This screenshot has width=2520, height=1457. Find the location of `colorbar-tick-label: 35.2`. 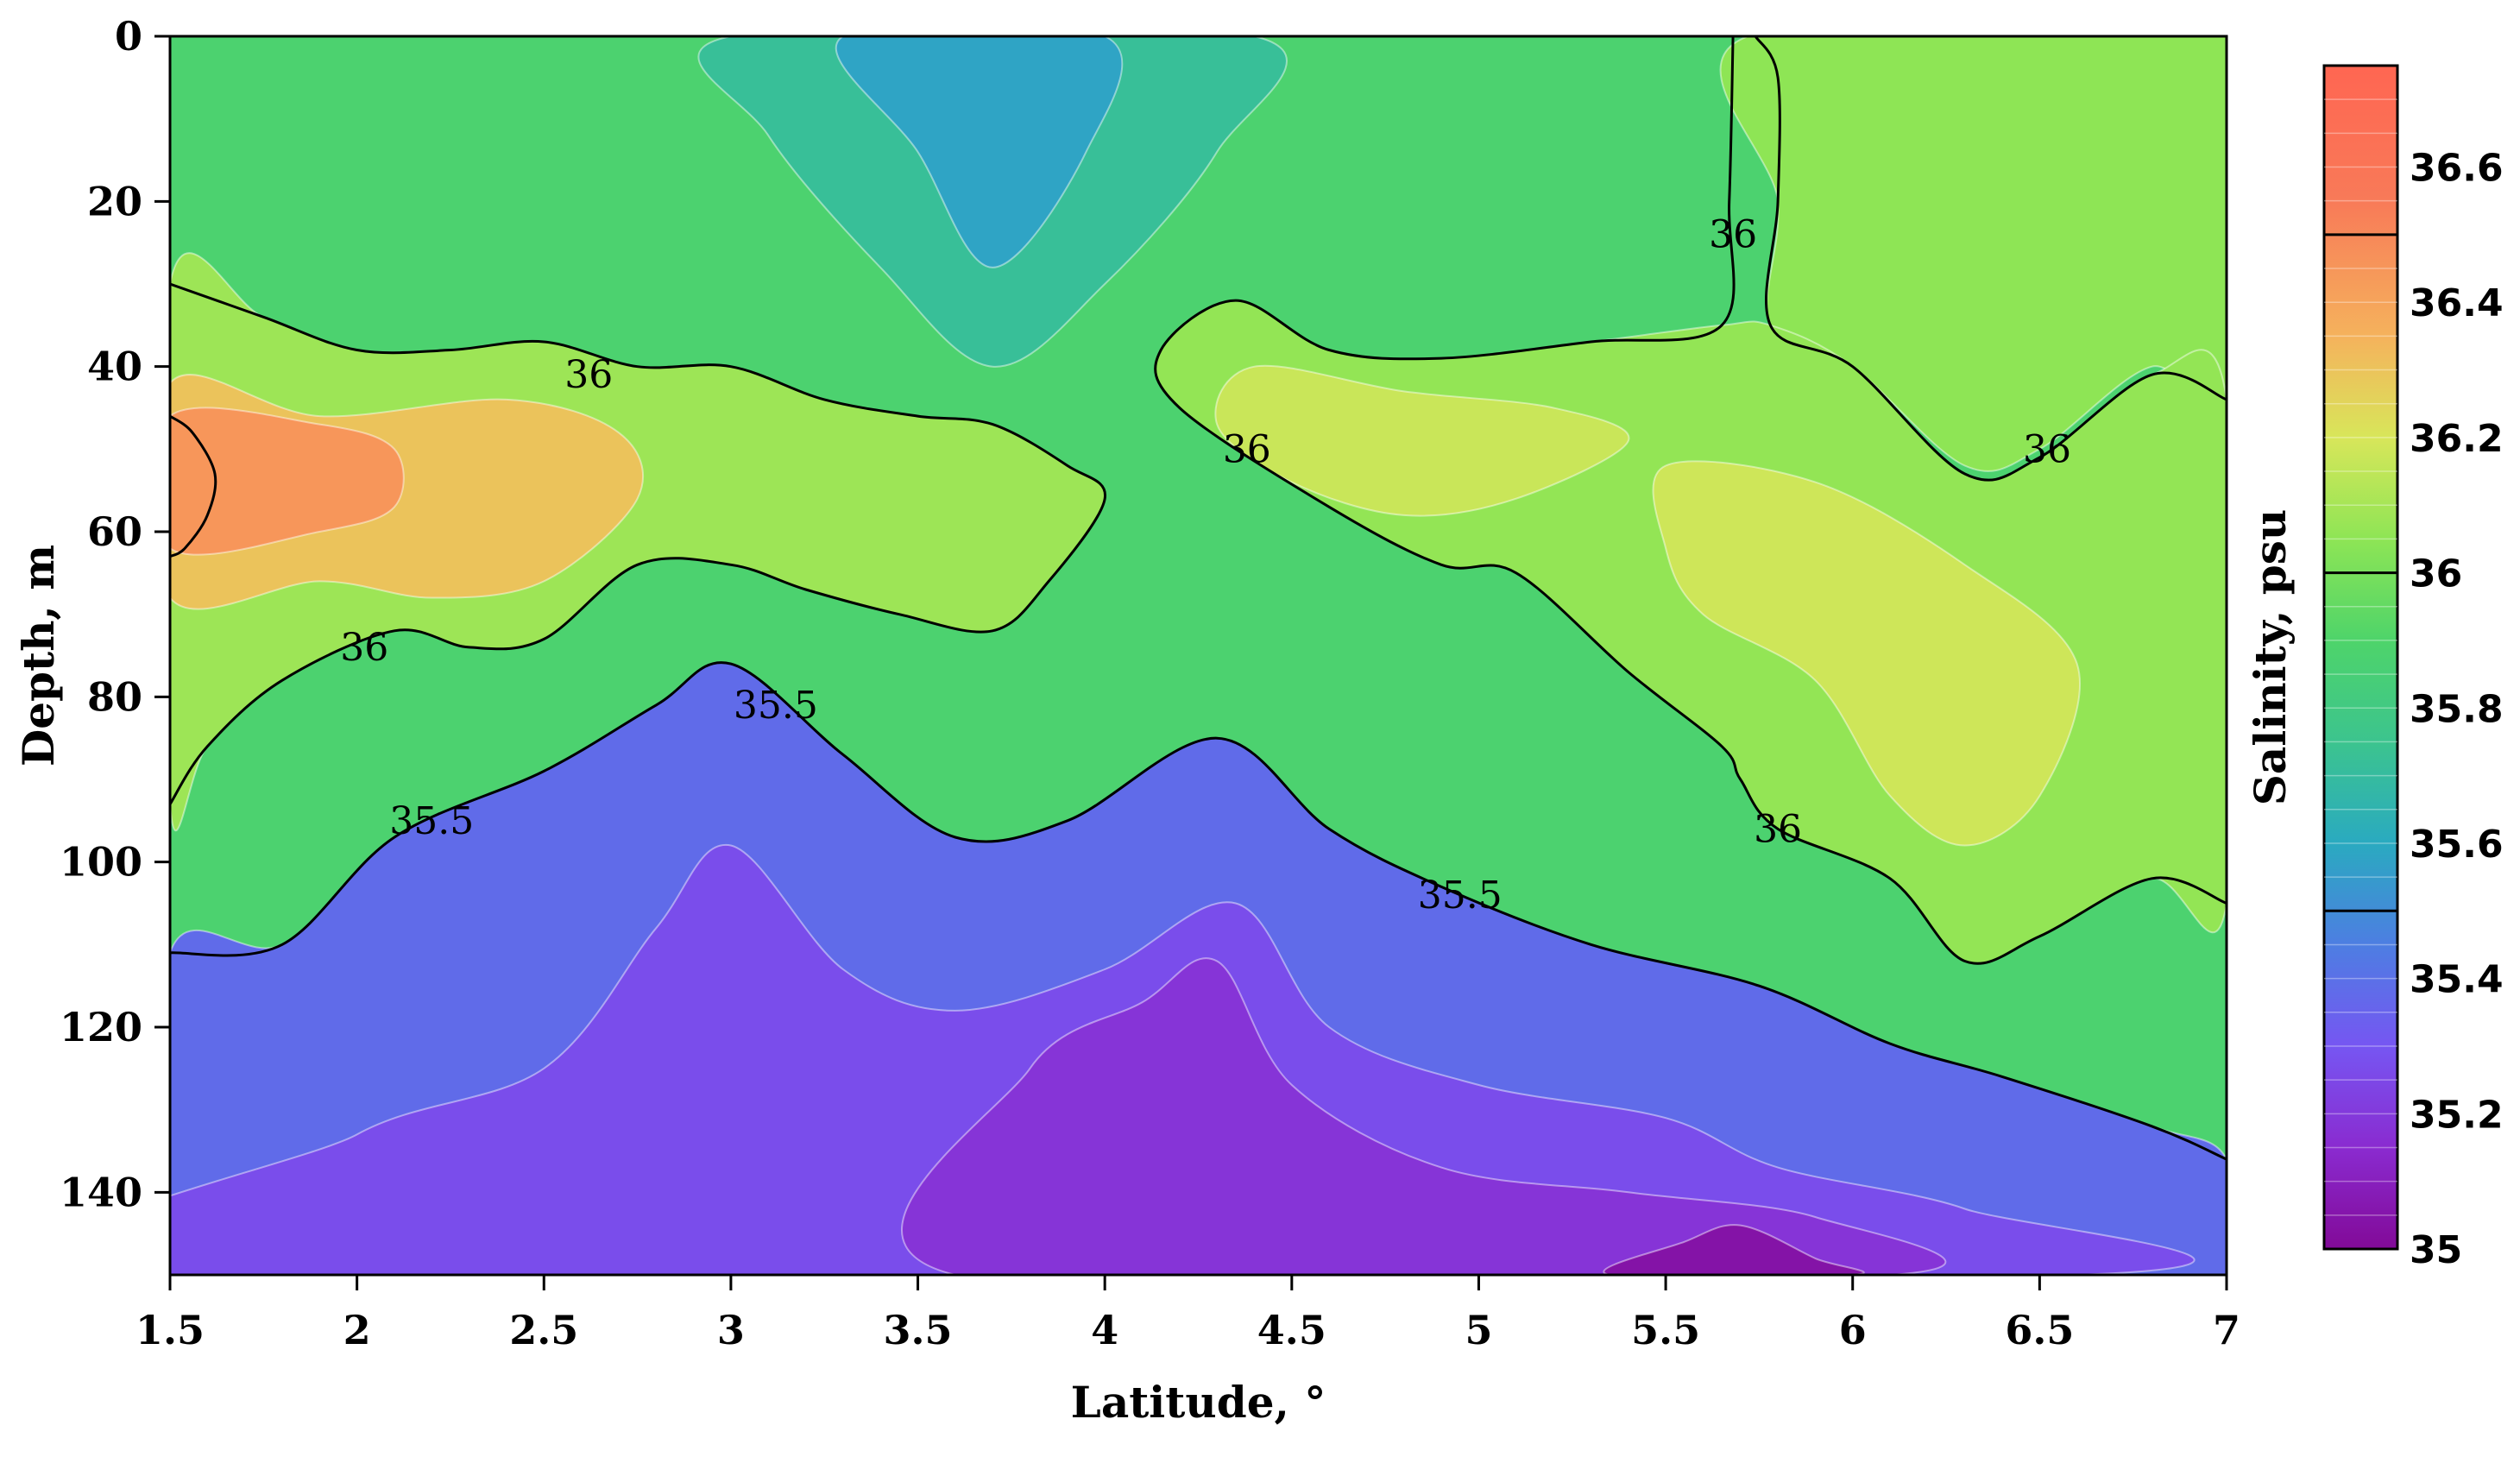

colorbar-tick-label: 35.2 is located at coordinates (2457, 1115).